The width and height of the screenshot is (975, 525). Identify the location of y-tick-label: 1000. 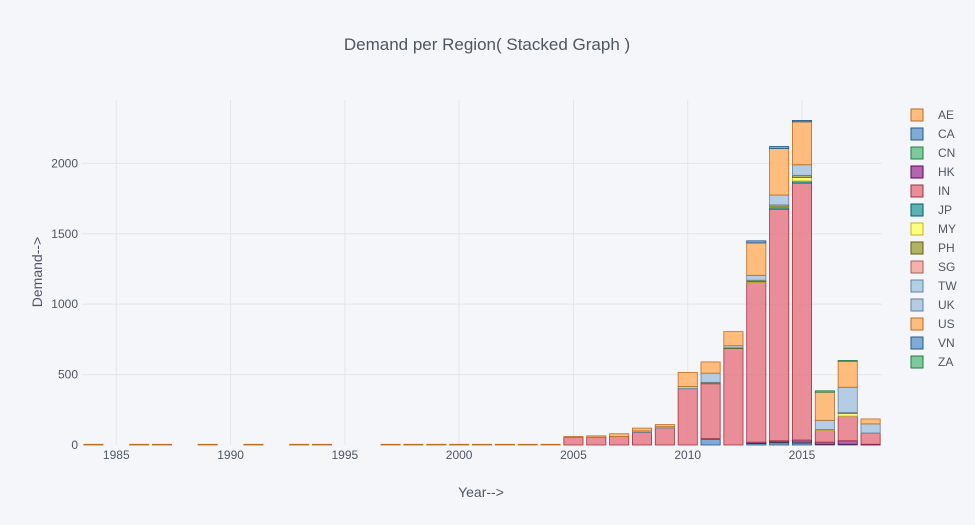
(64, 304).